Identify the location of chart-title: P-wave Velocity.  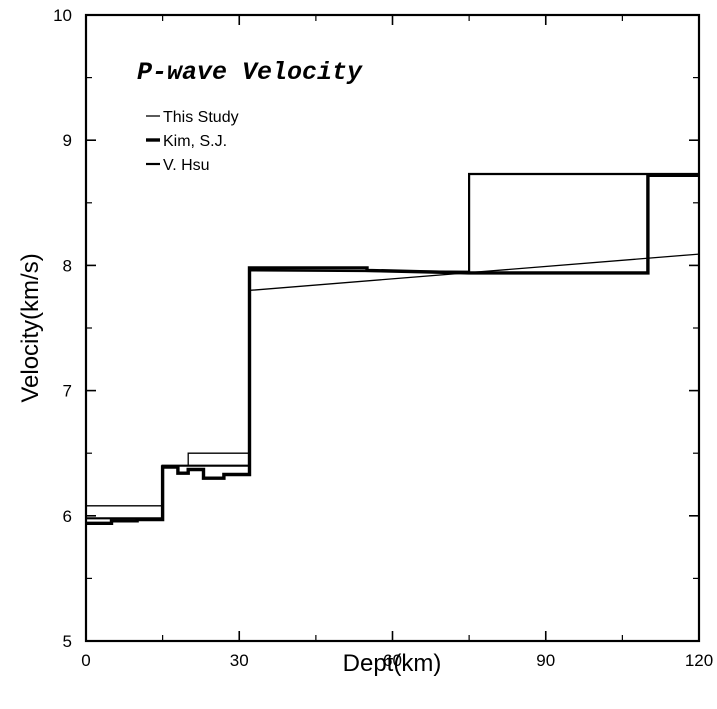
(250, 72).